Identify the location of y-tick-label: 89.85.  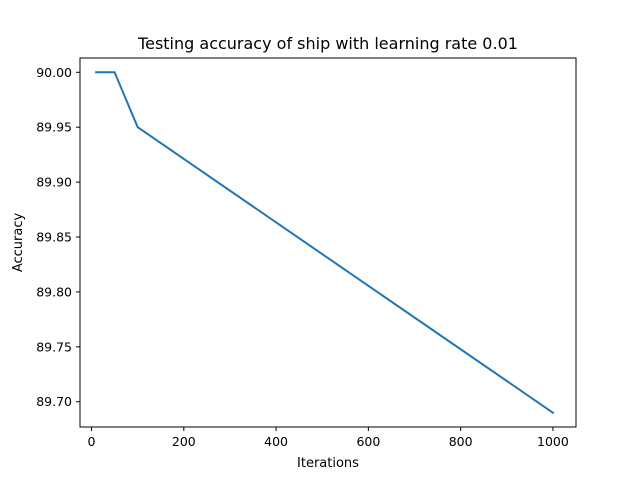
(54, 237).